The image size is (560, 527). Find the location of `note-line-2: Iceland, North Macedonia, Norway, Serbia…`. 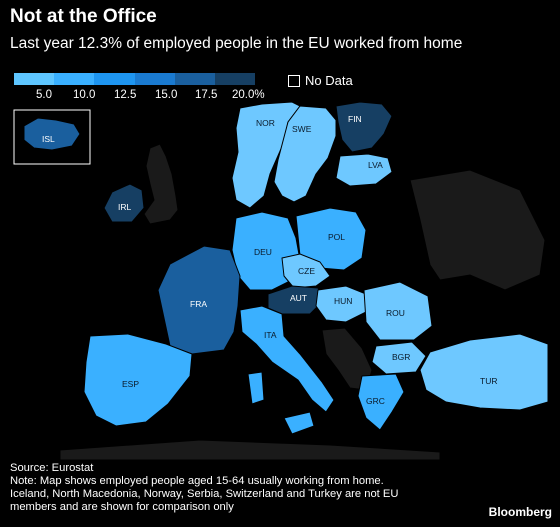

note-line-2: Iceland, North Macedonia, Norway, Serbia… is located at coordinates (204, 494).